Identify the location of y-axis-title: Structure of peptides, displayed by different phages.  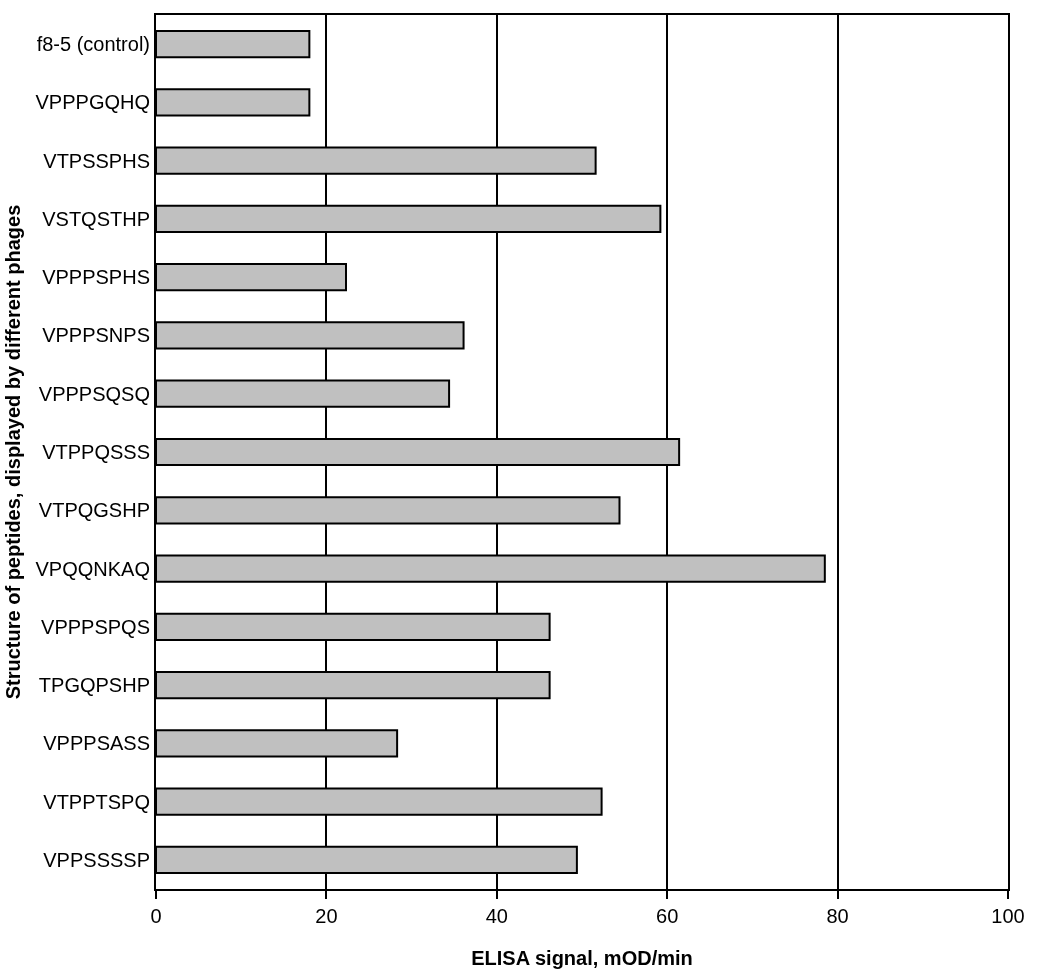
(12, 452).